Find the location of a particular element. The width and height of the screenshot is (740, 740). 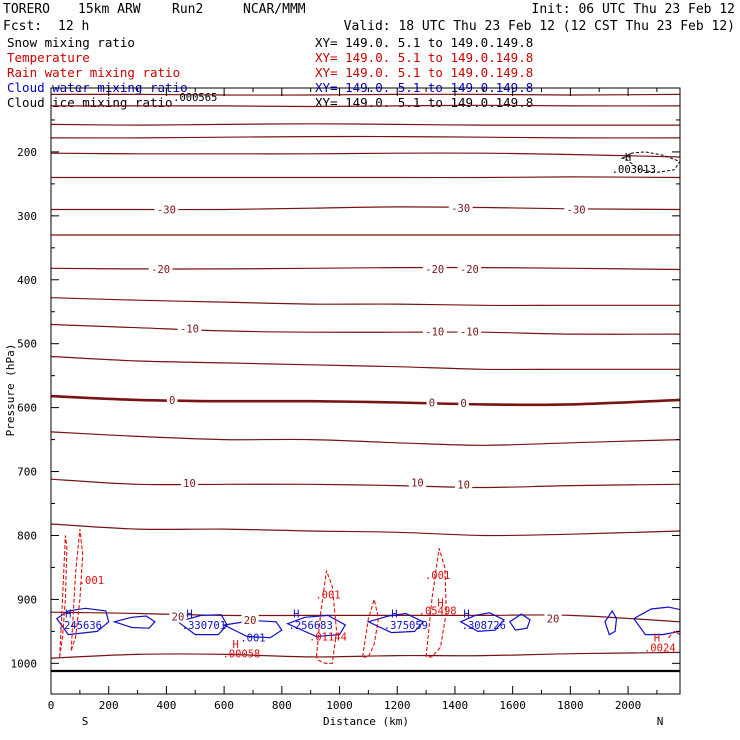

contour-value-label: .0024 is located at coordinates (660, 648).